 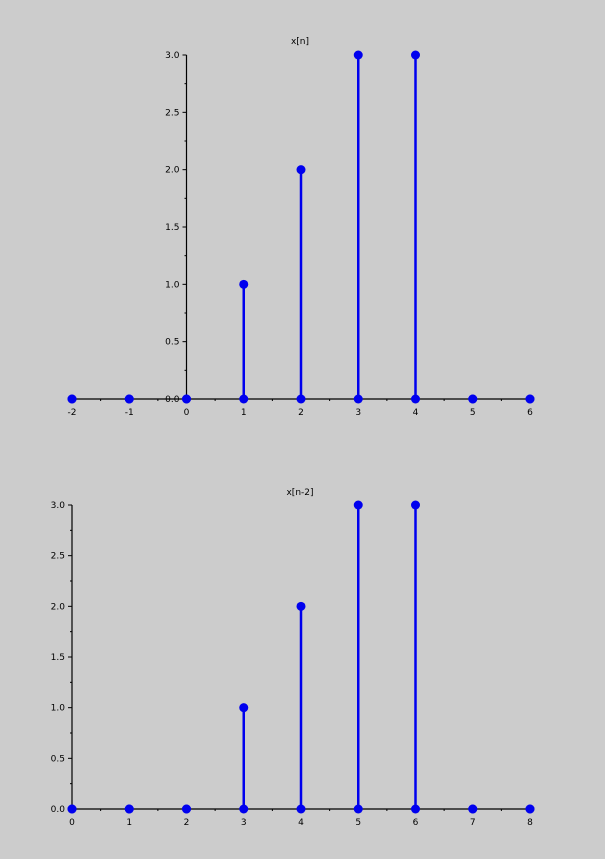 What do you see at coordinates (530, 823) in the screenshot?
I see `x-tick-label: 8` at bounding box center [530, 823].